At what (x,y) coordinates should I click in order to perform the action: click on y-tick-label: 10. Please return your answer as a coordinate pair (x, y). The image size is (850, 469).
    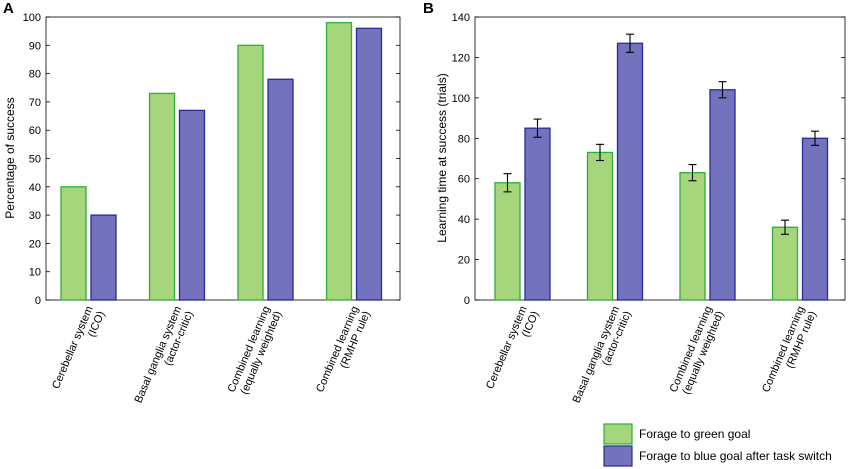
    Looking at the image, I should click on (35, 273).